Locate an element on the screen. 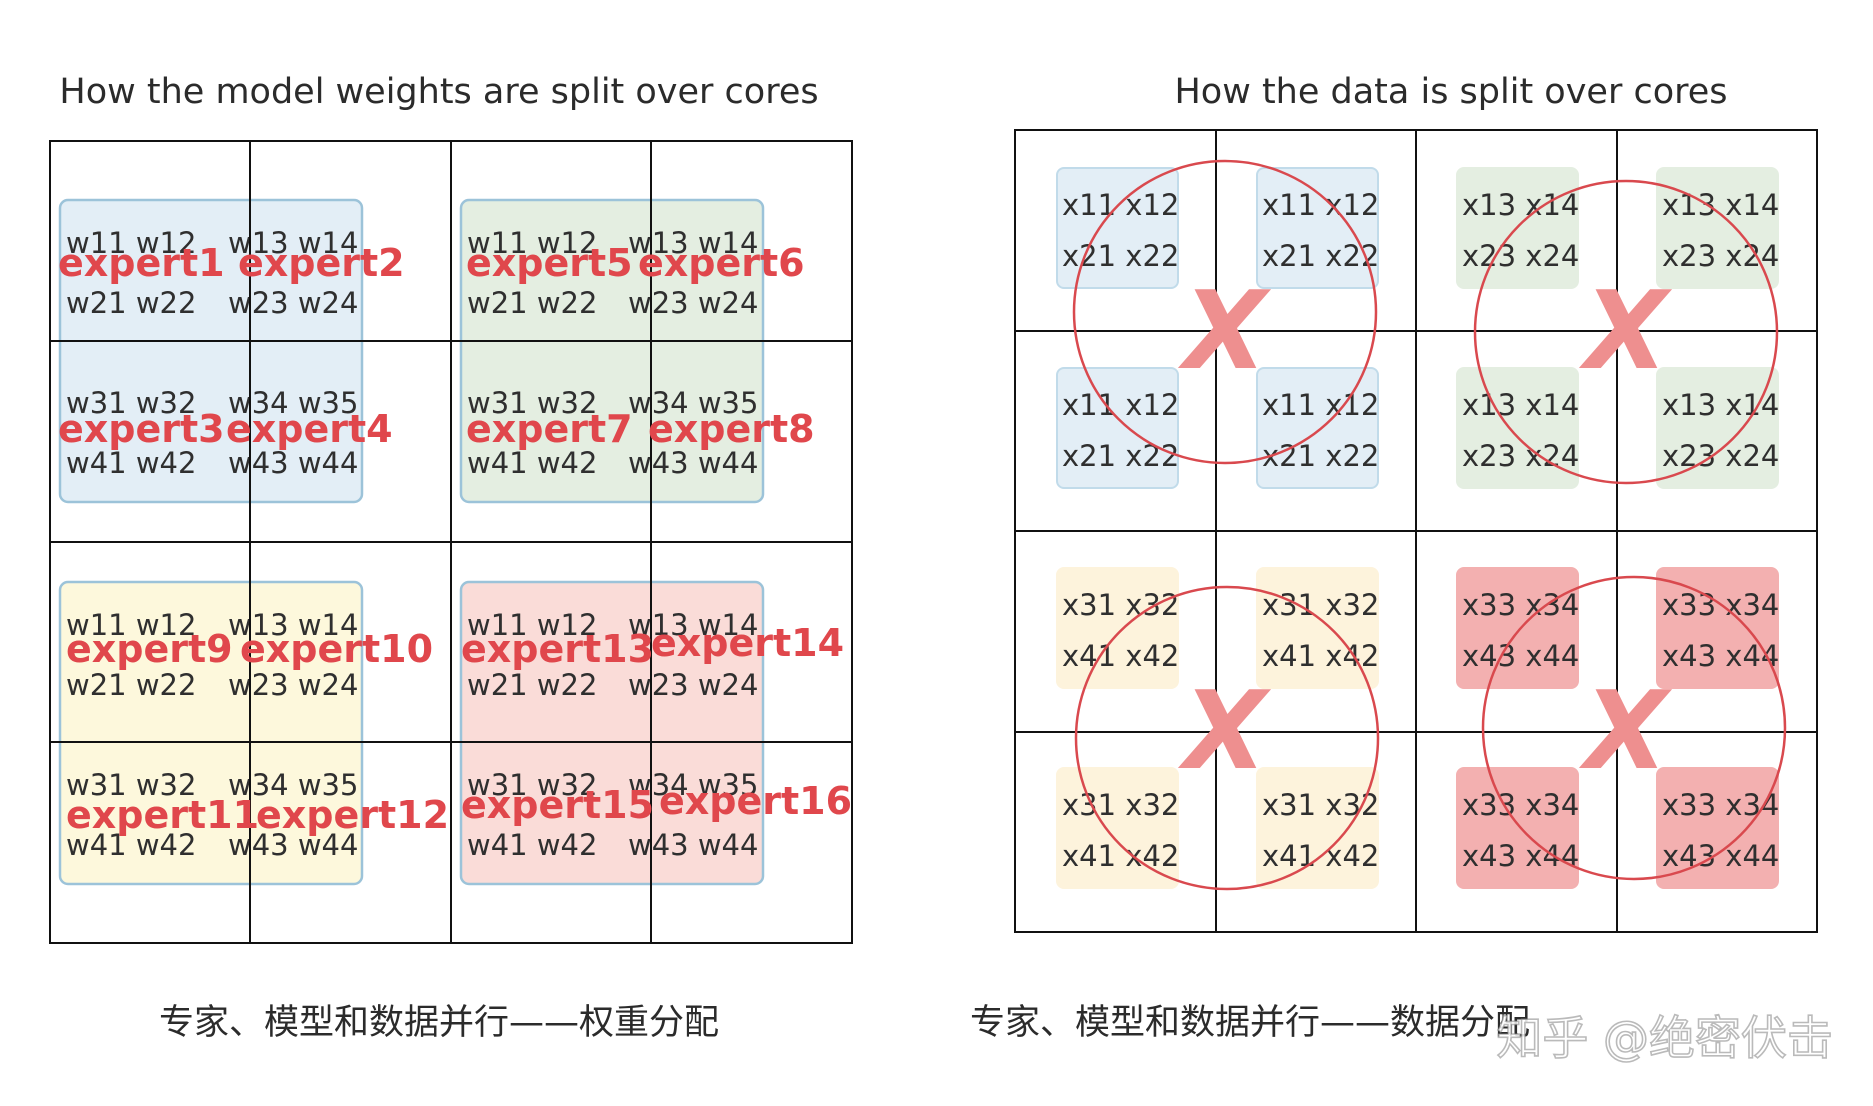 This screenshot has height=1106, width=1873. expert-label: expert10 is located at coordinates (336, 649).